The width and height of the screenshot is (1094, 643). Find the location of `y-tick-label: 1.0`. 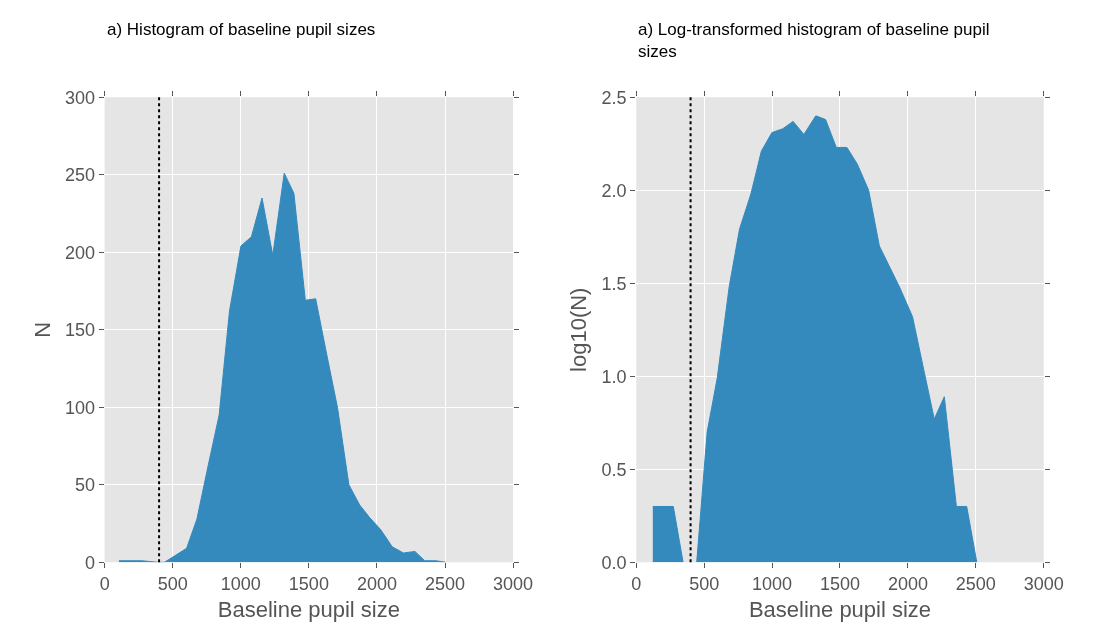

y-tick-label: 1.0 is located at coordinates (614, 376).